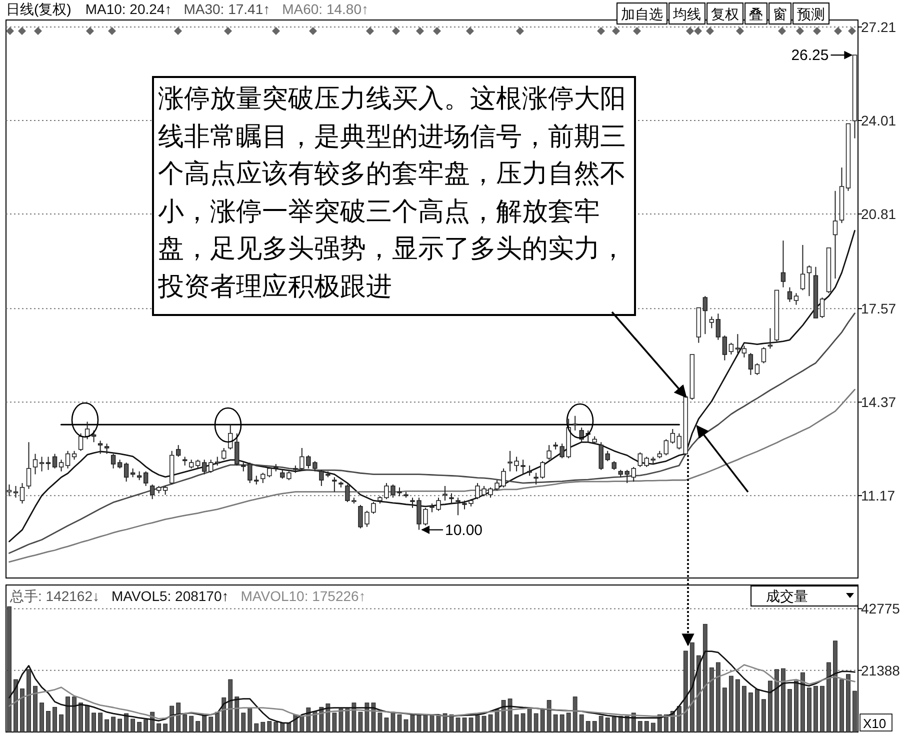 This screenshot has width=906, height=739. What do you see at coordinates (878, 120) in the screenshot?
I see `y-tick-label: 24.01` at bounding box center [878, 120].